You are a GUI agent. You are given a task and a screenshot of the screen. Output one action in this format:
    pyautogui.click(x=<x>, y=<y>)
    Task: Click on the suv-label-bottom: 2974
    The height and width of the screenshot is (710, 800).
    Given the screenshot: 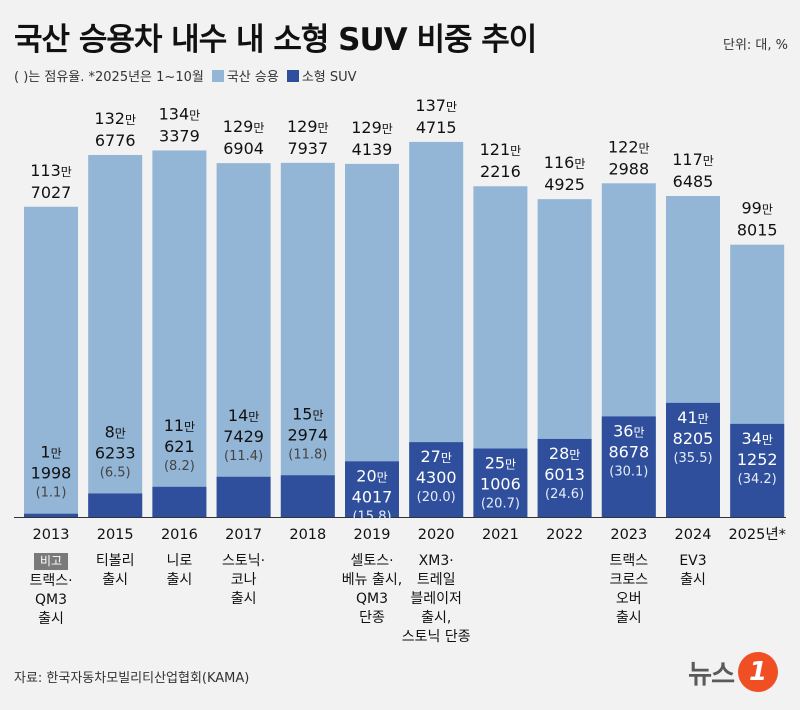 What is the action you would take?
    pyautogui.click(x=307, y=434)
    